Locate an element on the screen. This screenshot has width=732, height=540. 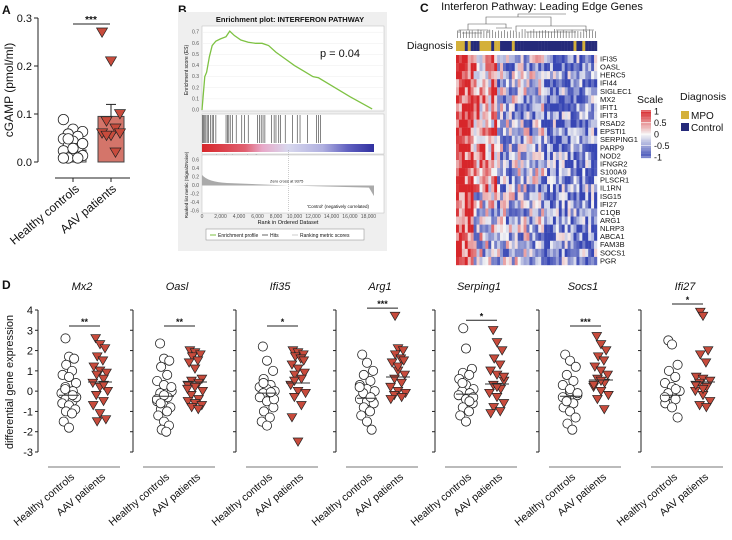
x-tick-label: 0 is located at coordinates (202, 217).